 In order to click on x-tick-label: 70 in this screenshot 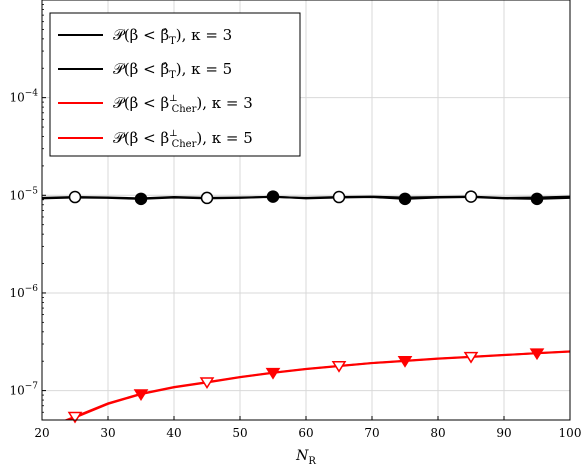, I will do `click(371, 433)`.